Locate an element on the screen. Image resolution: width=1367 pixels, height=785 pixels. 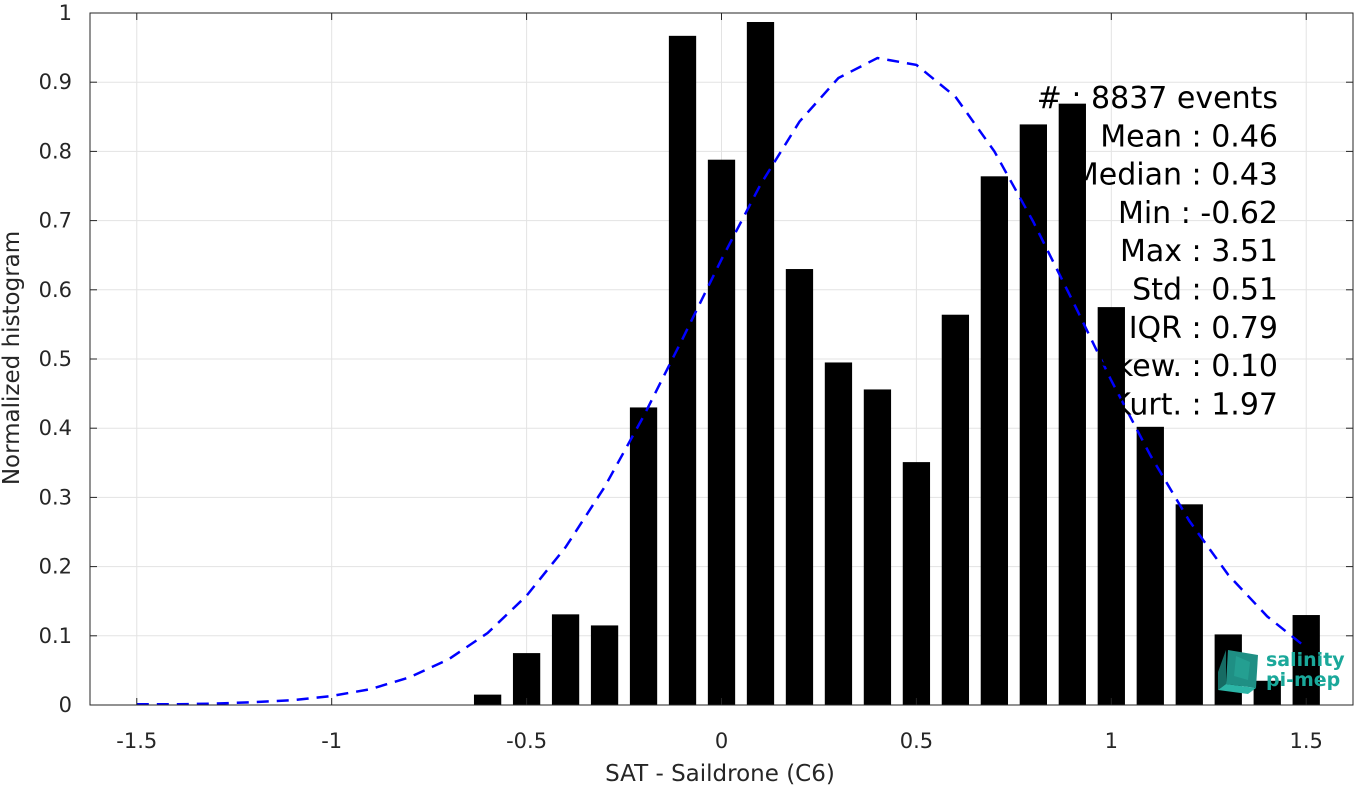
x-tick-label: 1.5 is located at coordinates (1306, 741).